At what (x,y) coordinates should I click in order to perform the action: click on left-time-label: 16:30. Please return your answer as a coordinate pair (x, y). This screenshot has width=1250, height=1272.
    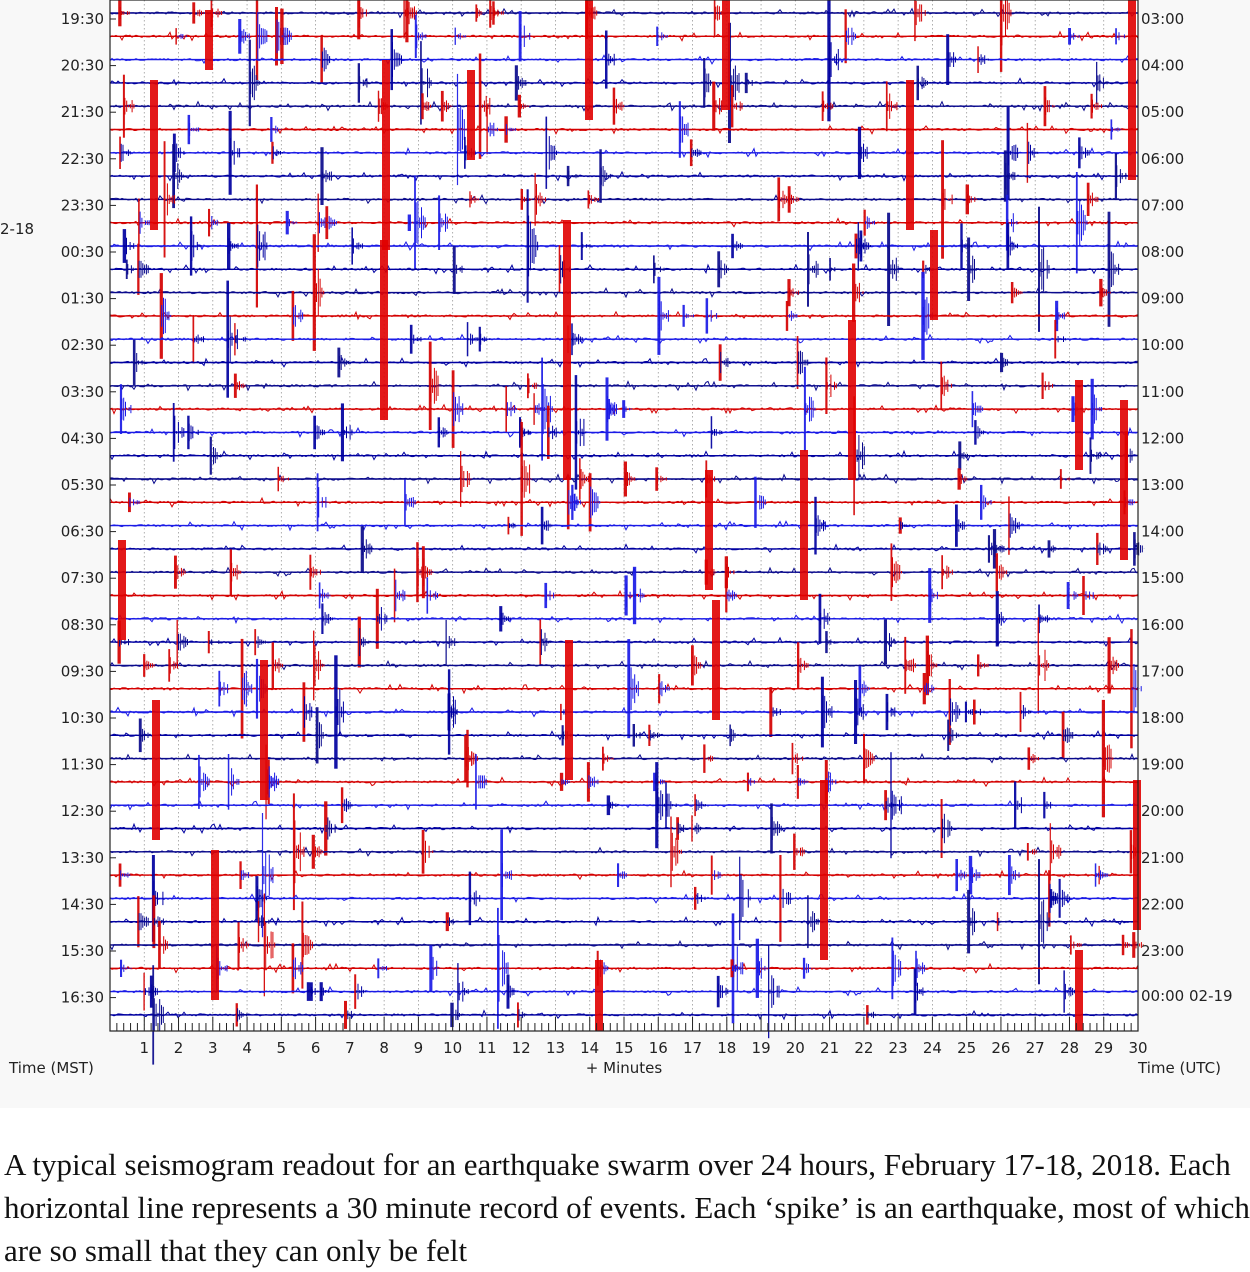
    Looking at the image, I should click on (82, 998).